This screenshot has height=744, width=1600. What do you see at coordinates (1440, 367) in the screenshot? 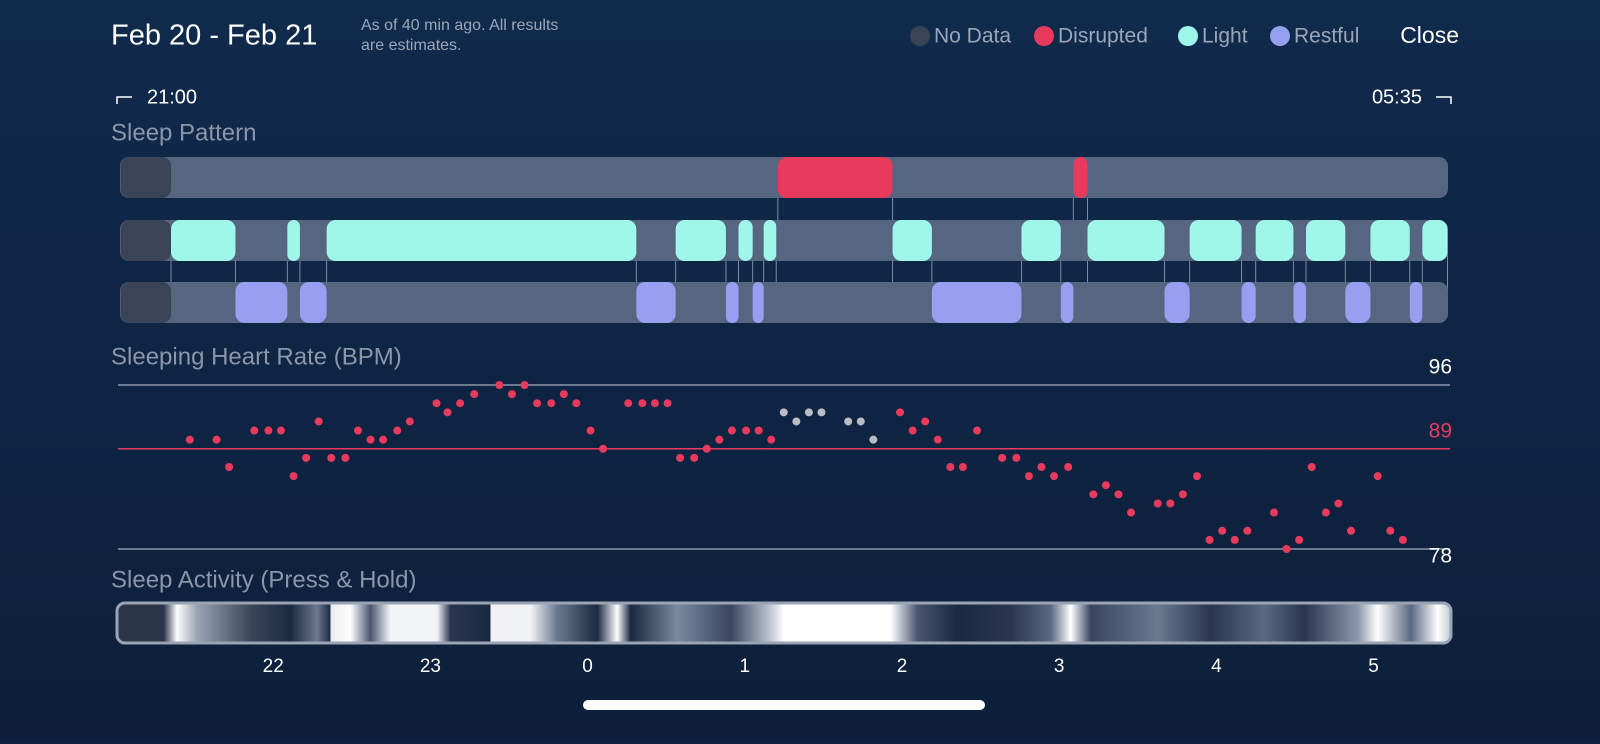
I see `y-tick-label: 96` at bounding box center [1440, 367].